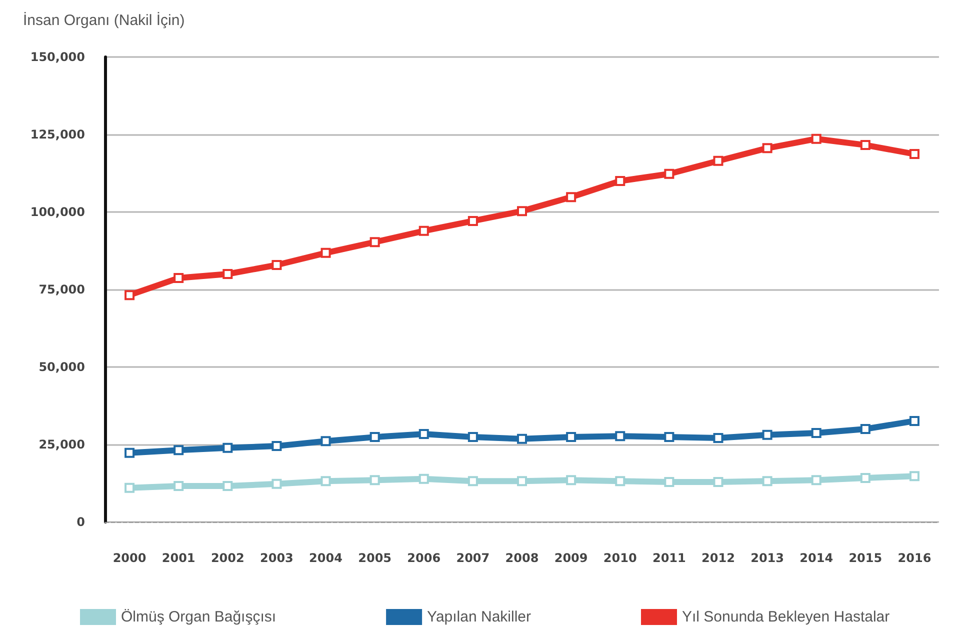 This screenshot has height=638, width=953. What do you see at coordinates (179, 558) in the screenshot?
I see `x-tick-label: 2001` at bounding box center [179, 558].